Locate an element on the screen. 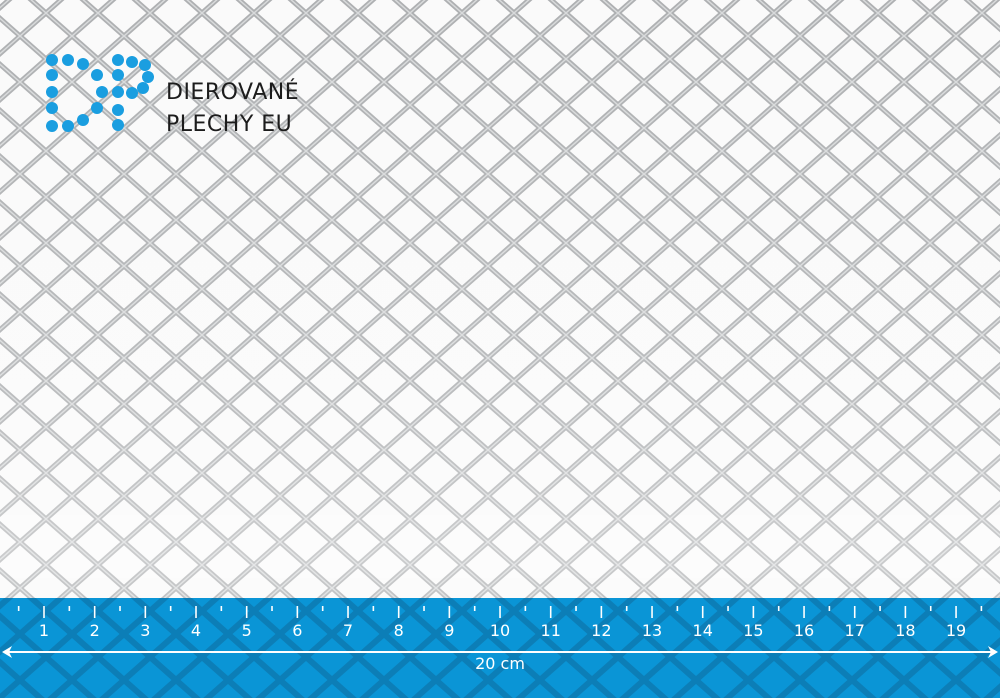 This screenshot has height=698, width=1000. ruler-number: 17 is located at coordinates (854, 630).